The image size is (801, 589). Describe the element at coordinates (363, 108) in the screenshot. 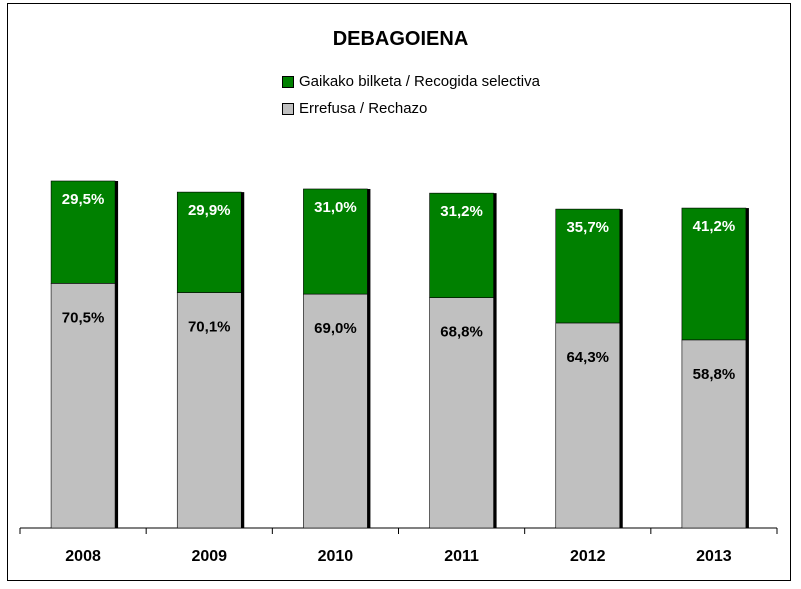

I see `legend-label: Errefusa / Rechazo` at that location.